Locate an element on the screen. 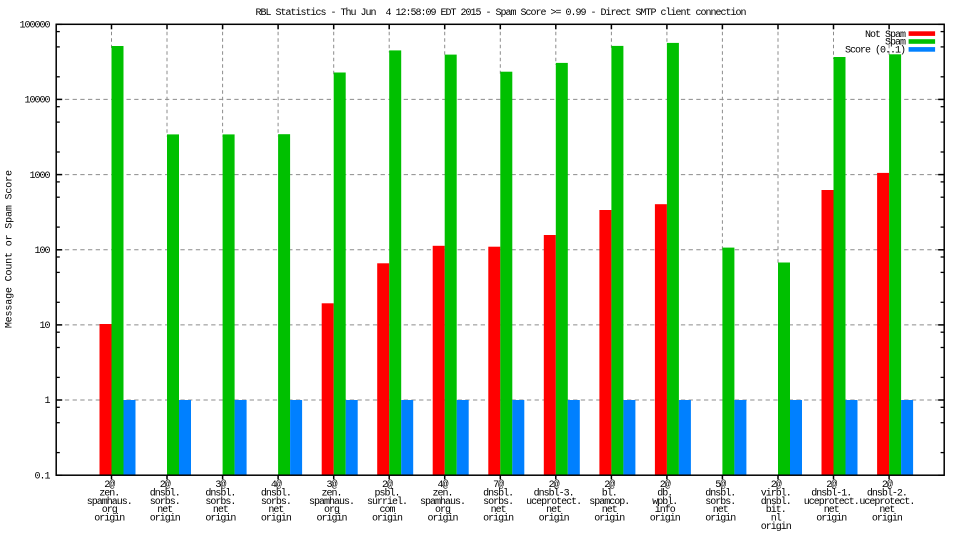 This screenshot has height=540, width=960. svg-text: 7@ is located at coordinates (498, 485).